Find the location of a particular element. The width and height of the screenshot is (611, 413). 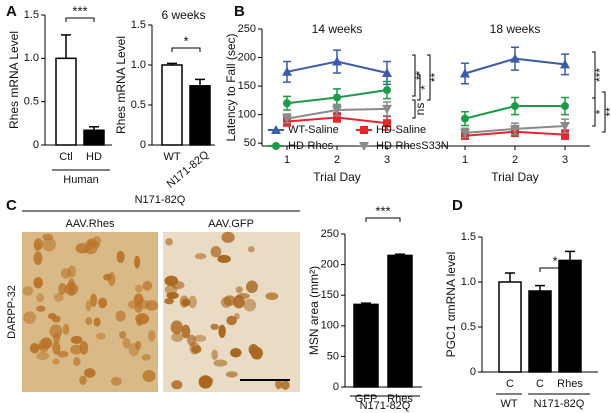

x-tick-label: 3 is located at coordinates (565, 160).